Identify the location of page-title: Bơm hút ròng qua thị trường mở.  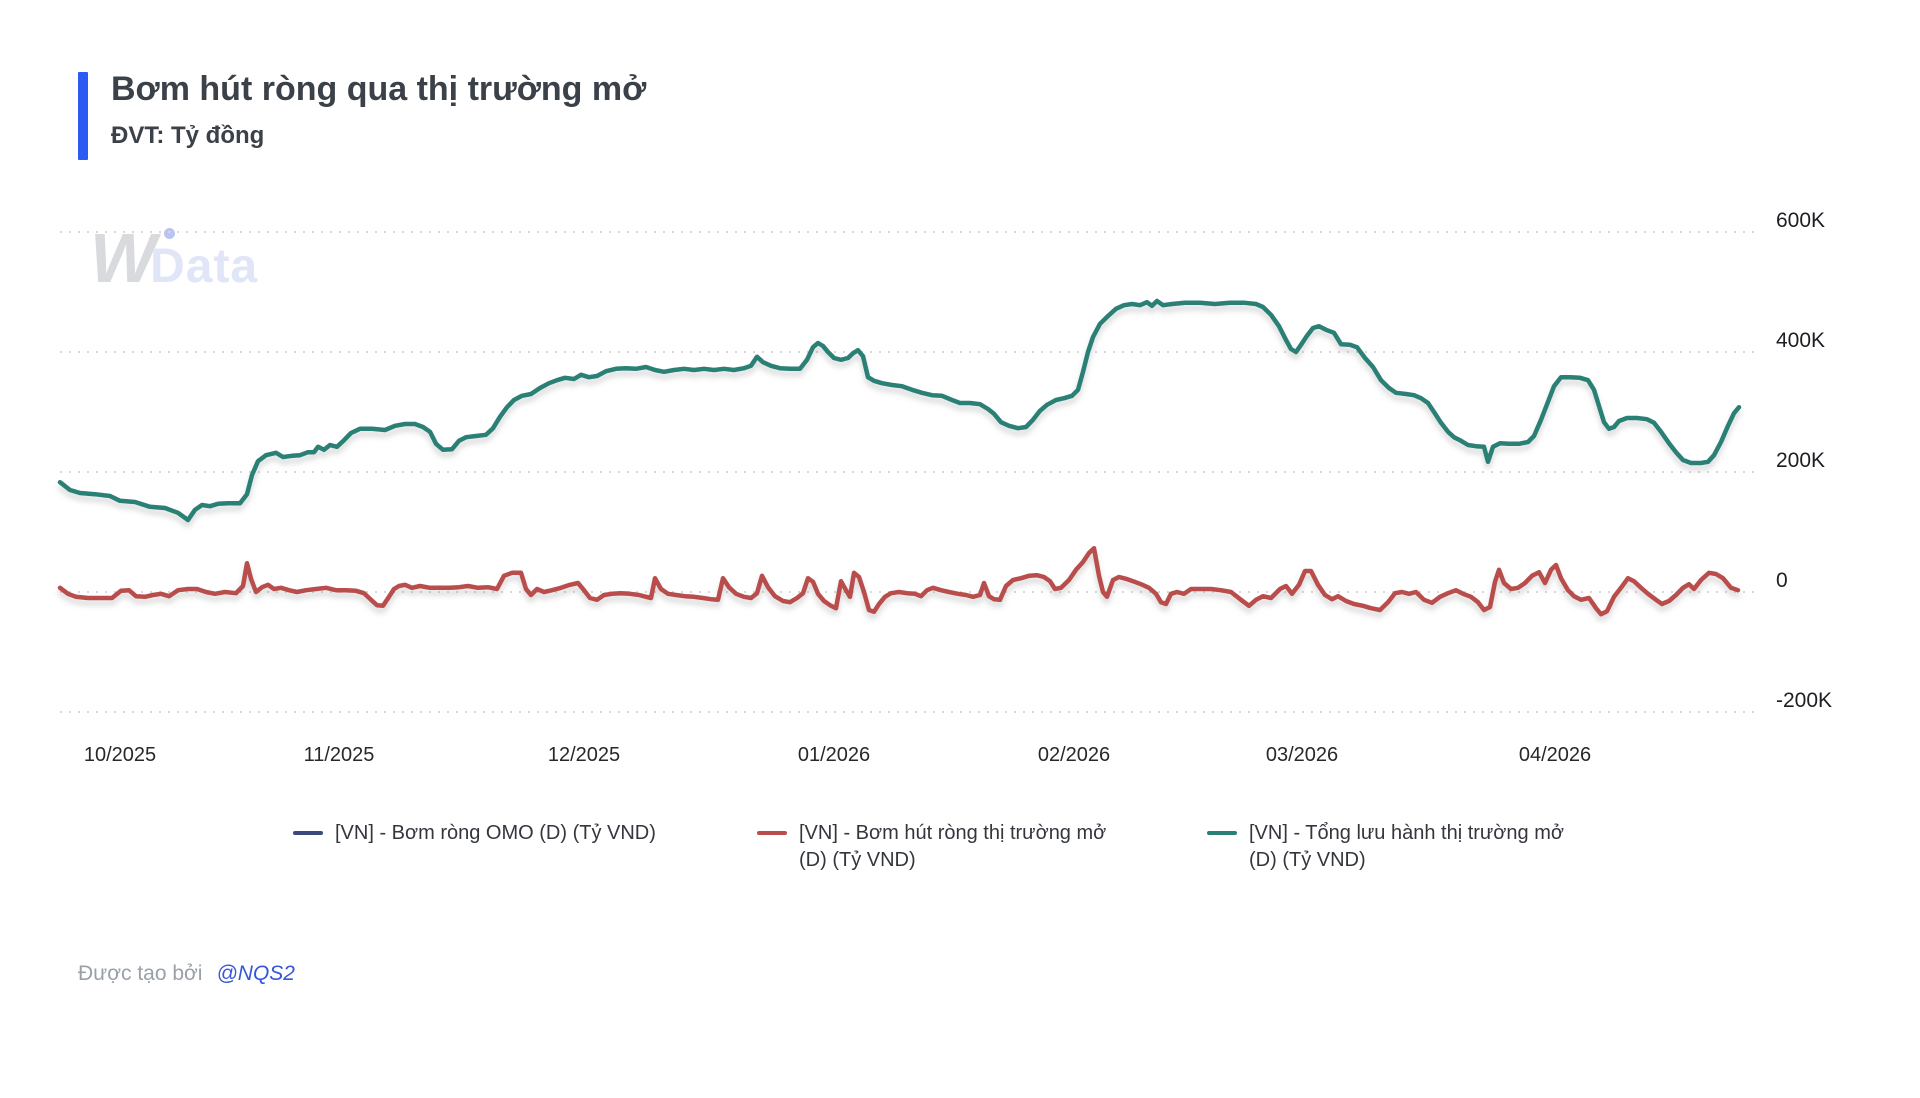
(379, 89).